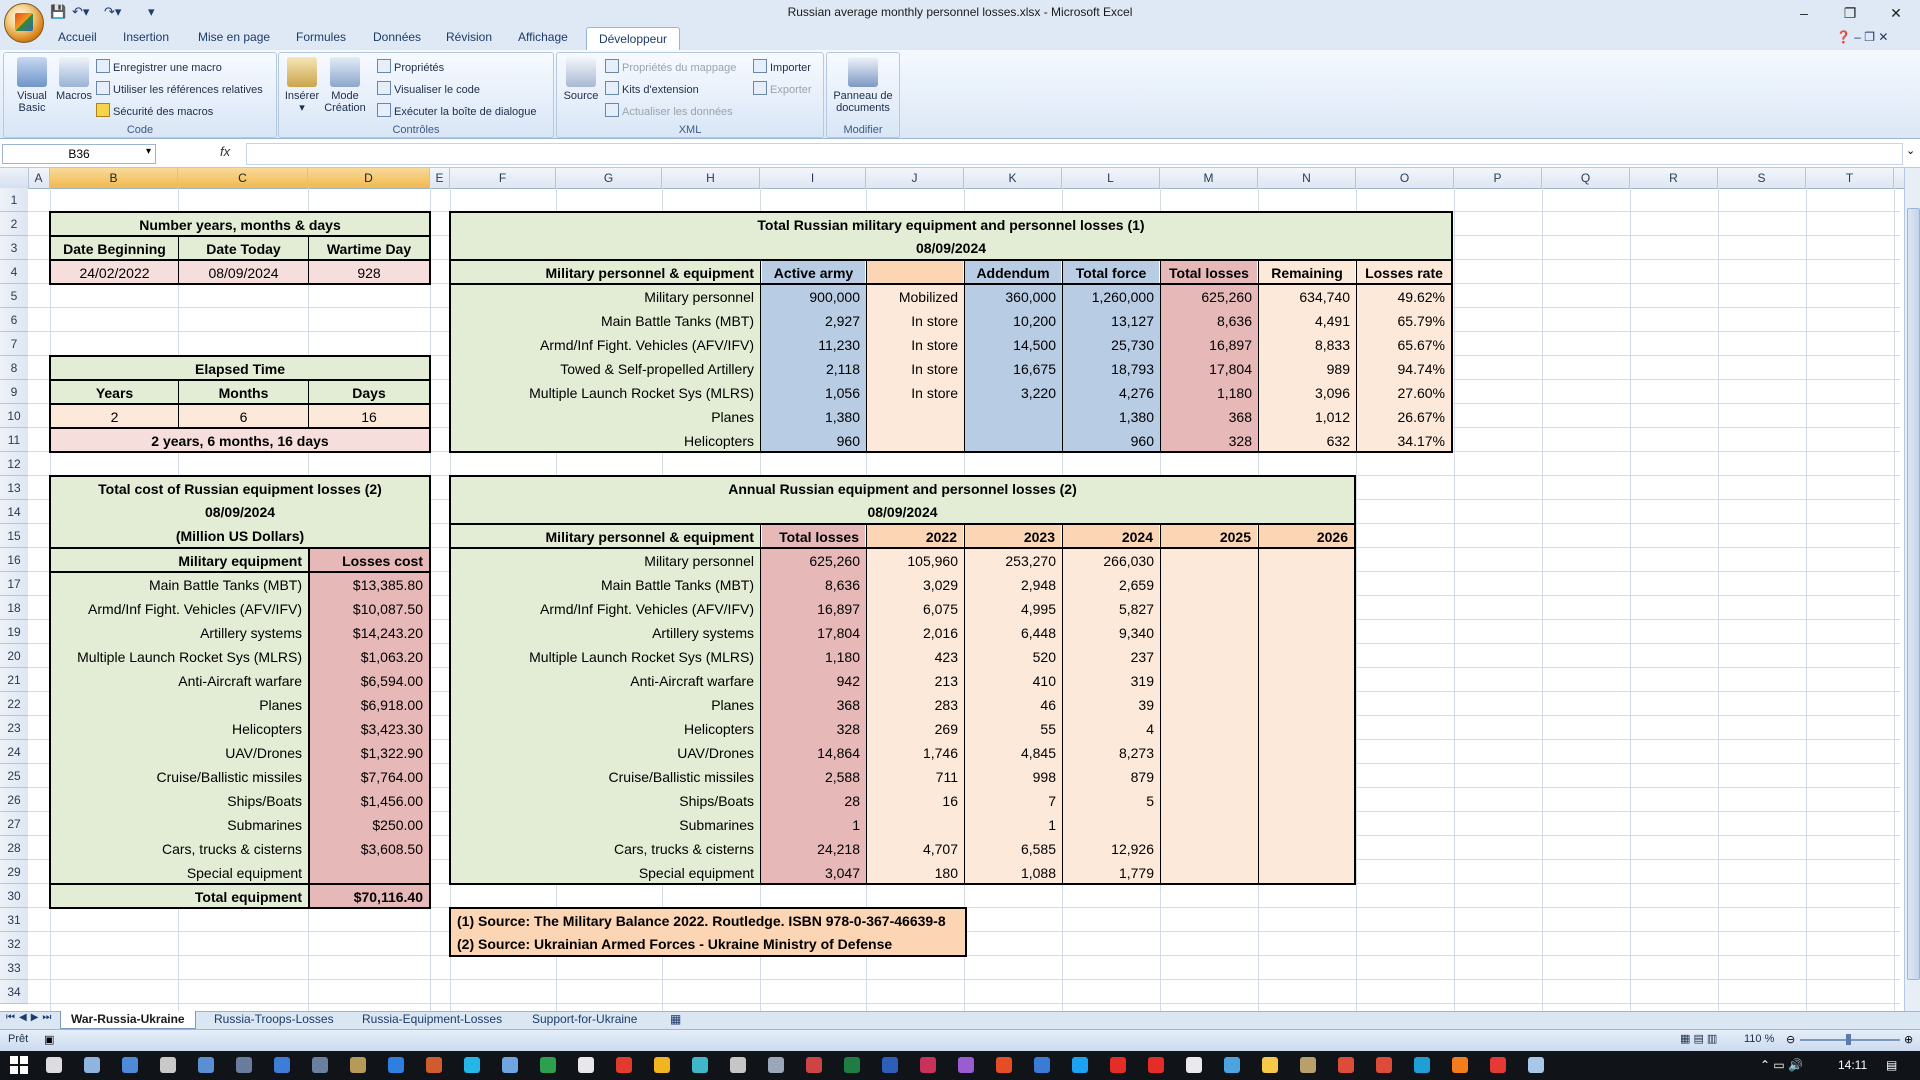 Image resolution: width=1920 pixels, height=1080 pixels. Describe the element at coordinates (605, 345) in the screenshot. I see `losses-label: Armd/Inf Fight. Vehicles (AFV/IFV)` at that location.